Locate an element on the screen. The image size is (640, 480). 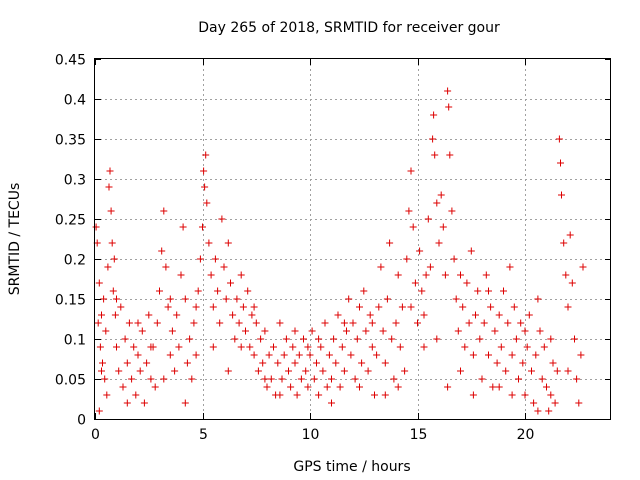
y-tick-label: 0.45 is located at coordinates (70, 61).